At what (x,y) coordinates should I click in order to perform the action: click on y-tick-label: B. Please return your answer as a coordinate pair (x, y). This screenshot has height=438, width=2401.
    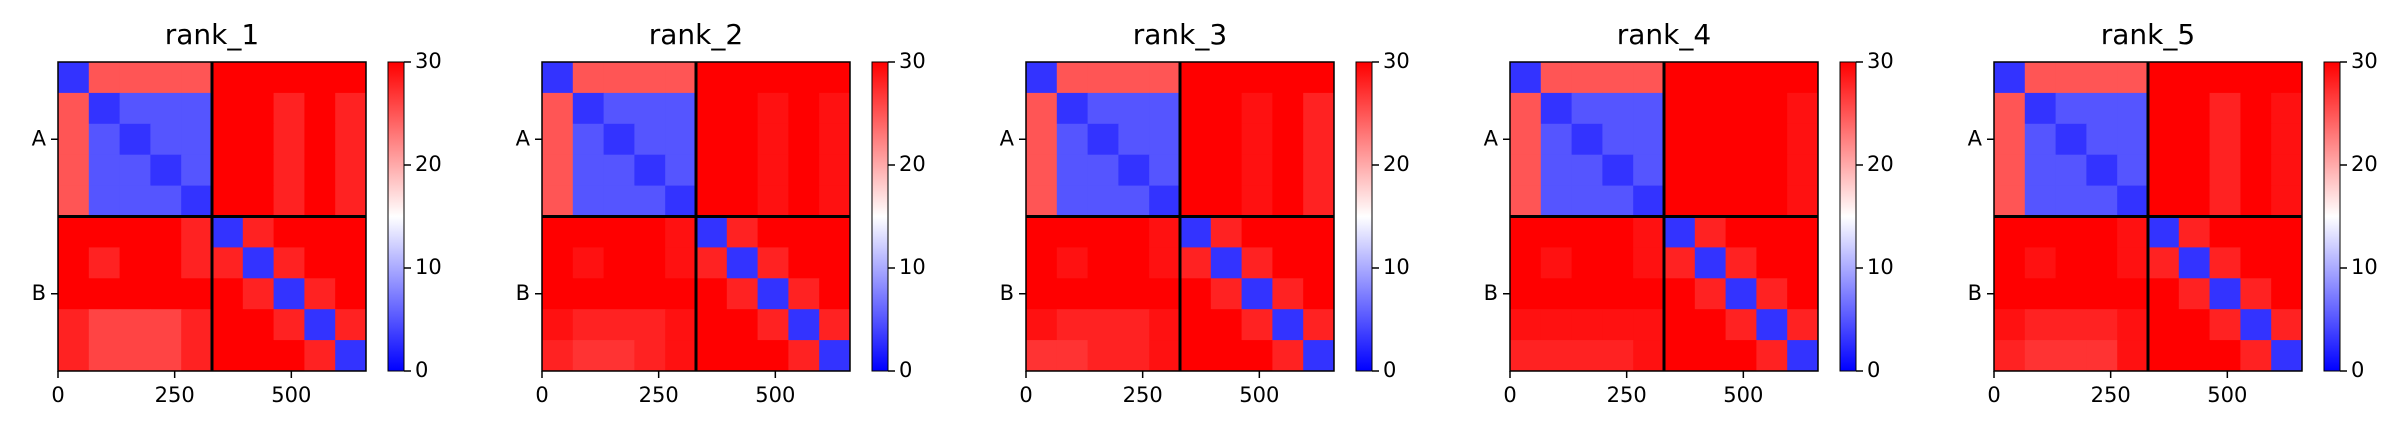
    Looking at the image, I should click on (523, 293).